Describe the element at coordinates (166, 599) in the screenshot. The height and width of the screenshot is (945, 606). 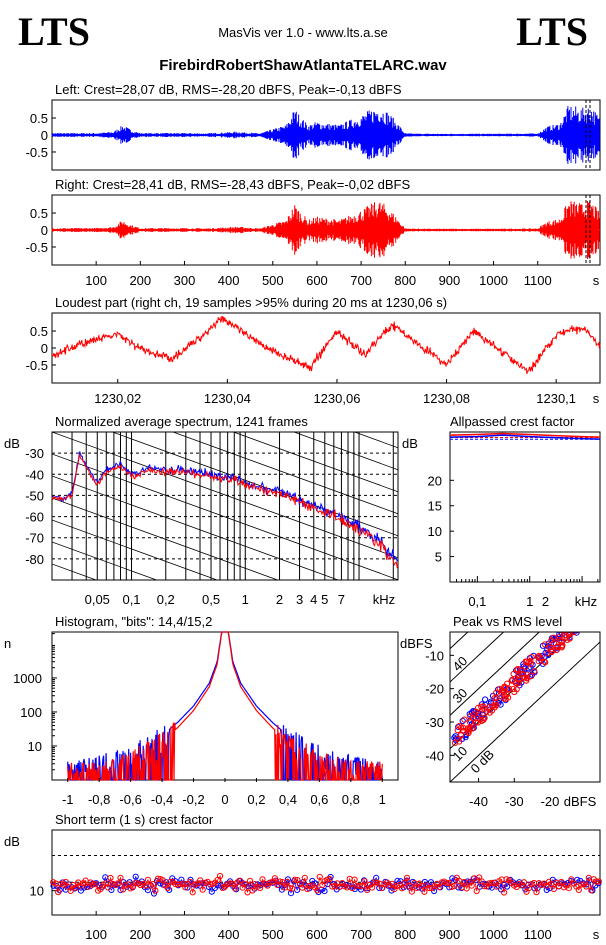
I see `spectrum-xtick-label: 0,2` at that location.